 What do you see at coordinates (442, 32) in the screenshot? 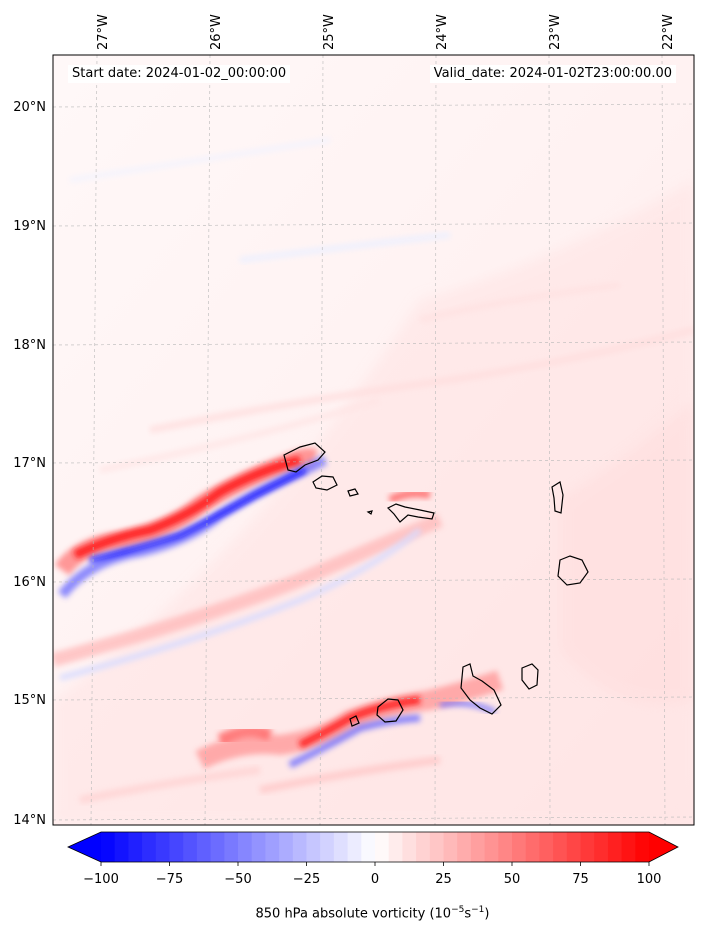
I see `lon-label: 24°W` at bounding box center [442, 32].